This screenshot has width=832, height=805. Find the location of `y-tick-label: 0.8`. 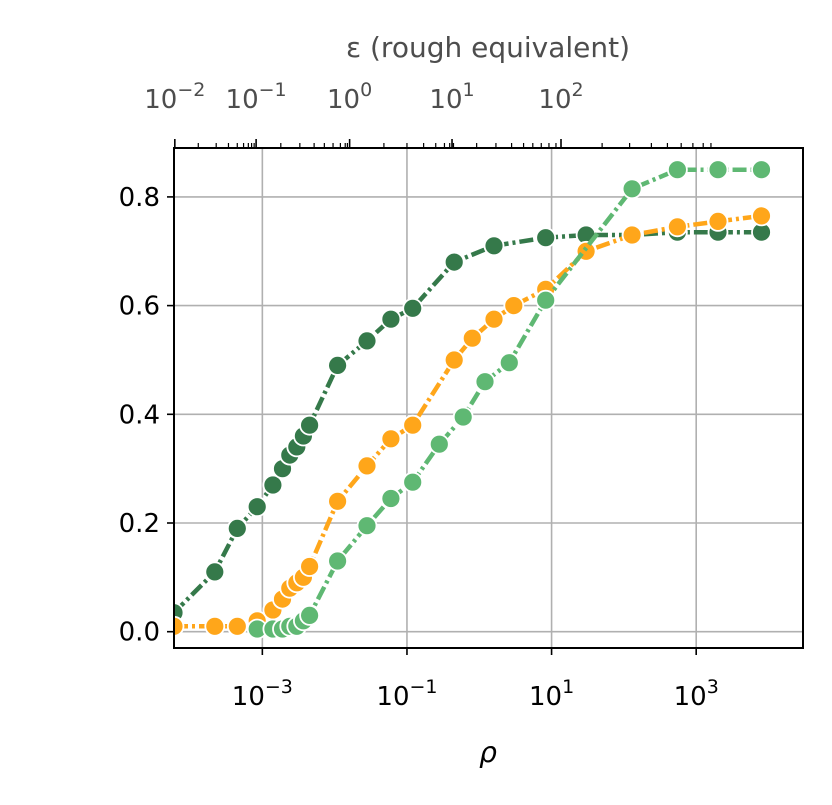

y-tick-label: 0.8 is located at coordinates (139, 198).